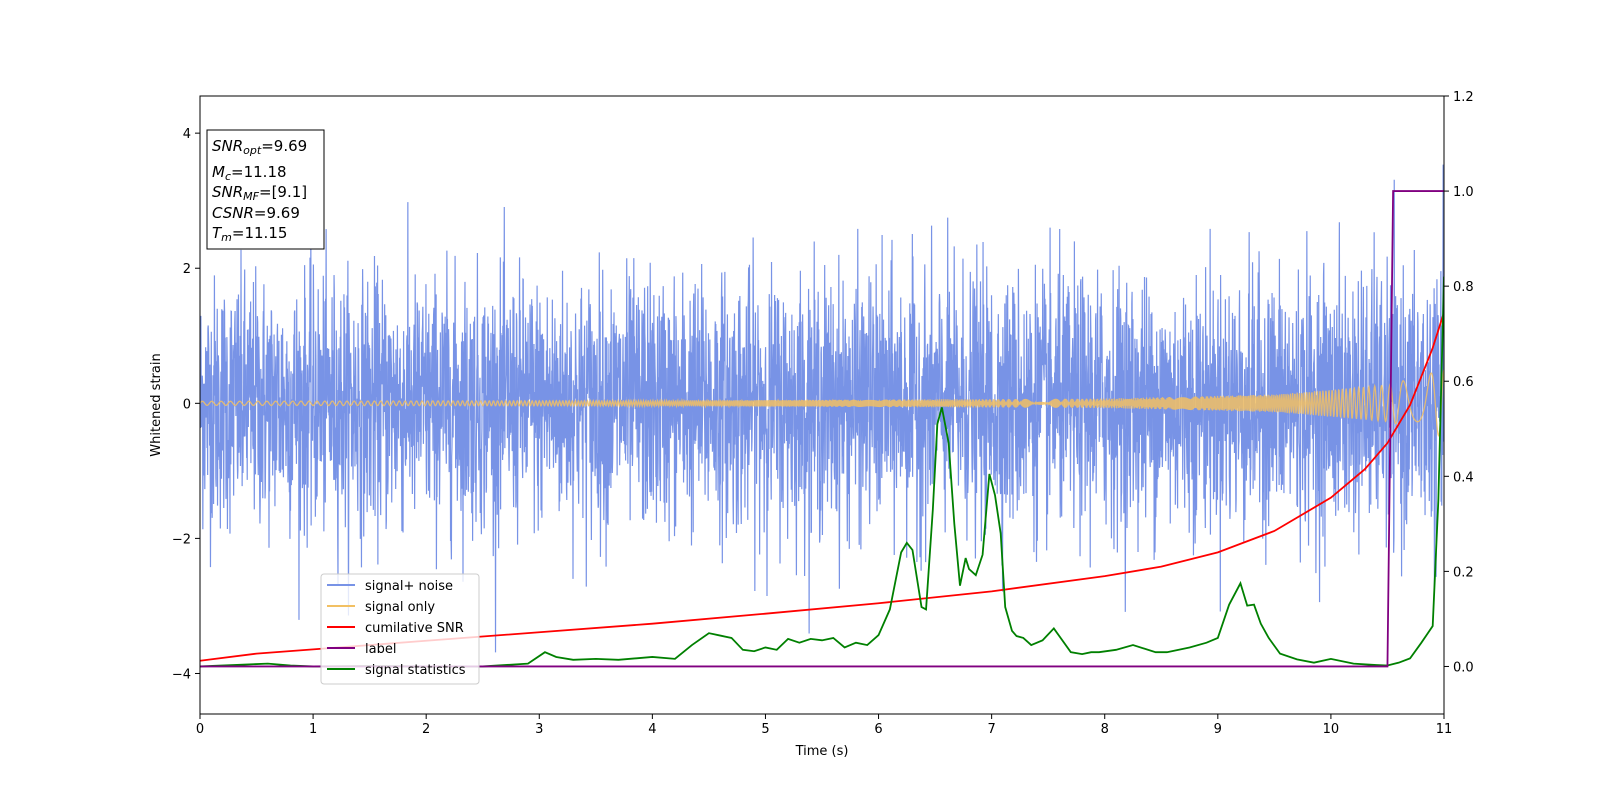 The height and width of the screenshot is (800, 1600). I want to click on x-tick-label: 10, so click(1331, 729).